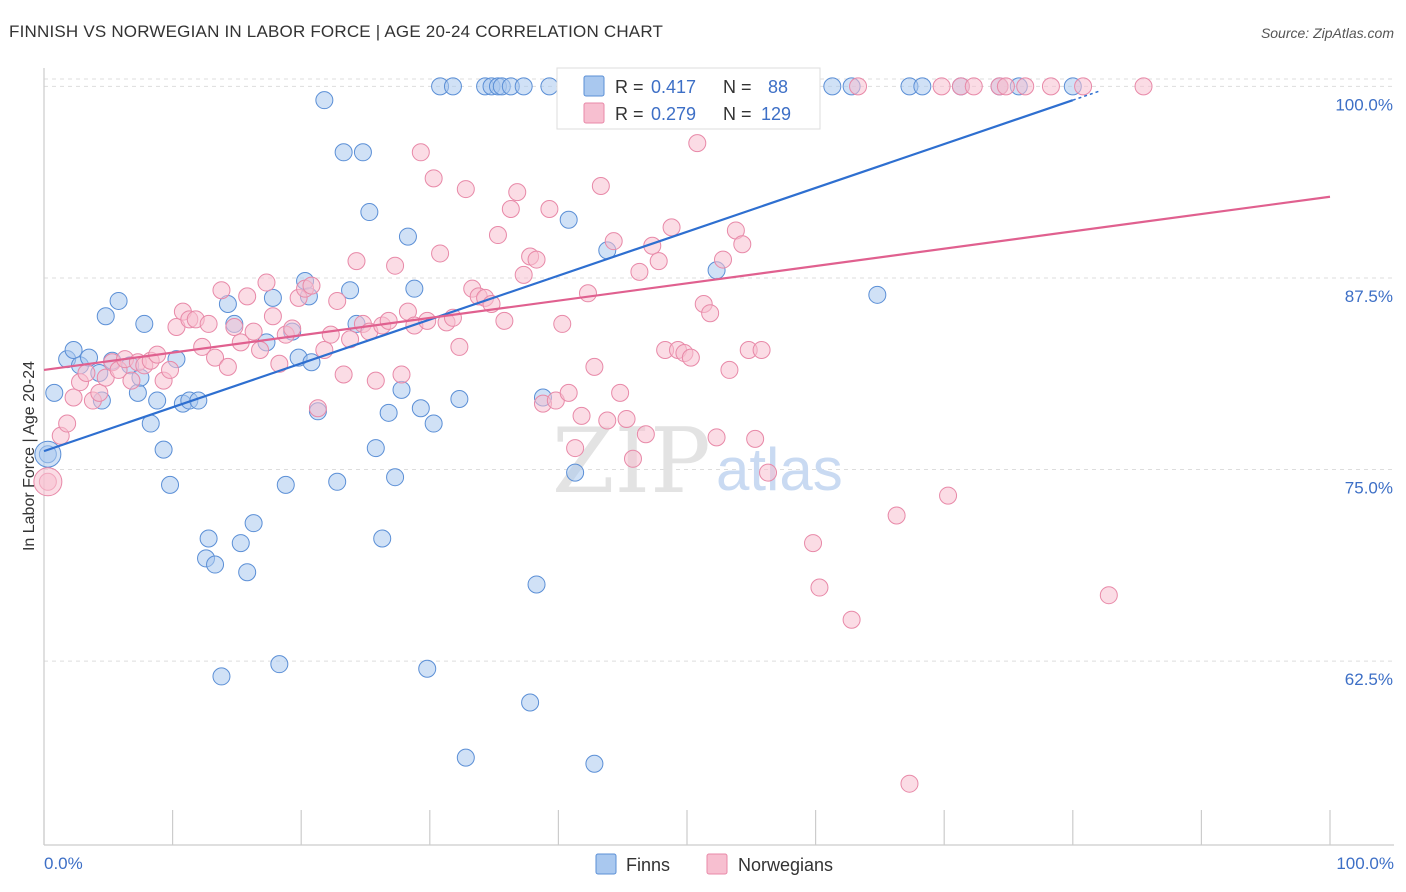  Describe the element at coordinates (1369, 679) in the screenshot. I see `y-tick-label: 62.5%` at that location.